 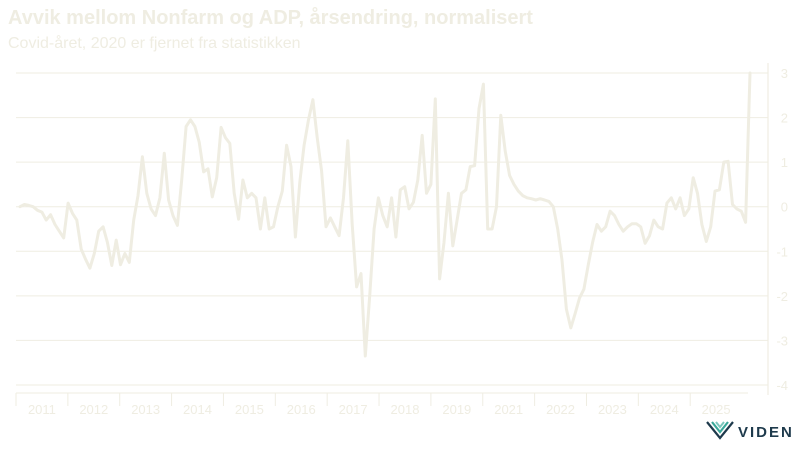 What do you see at coordinates (301, 409) in the screenshot?
I see `x-tick-label: 2016` at bounding box center [301, 409].